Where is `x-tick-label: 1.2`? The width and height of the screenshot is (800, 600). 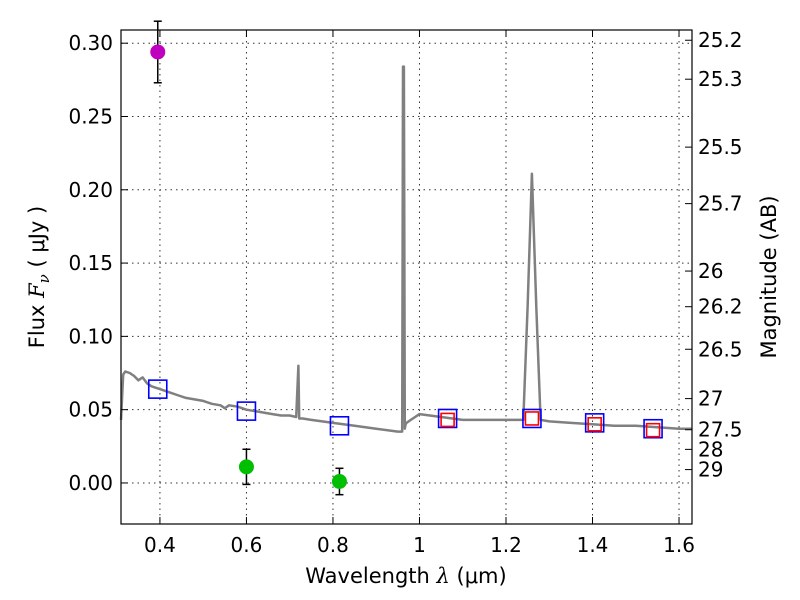 x-tick-label: 1.2 is located at coordinates (506, 545).